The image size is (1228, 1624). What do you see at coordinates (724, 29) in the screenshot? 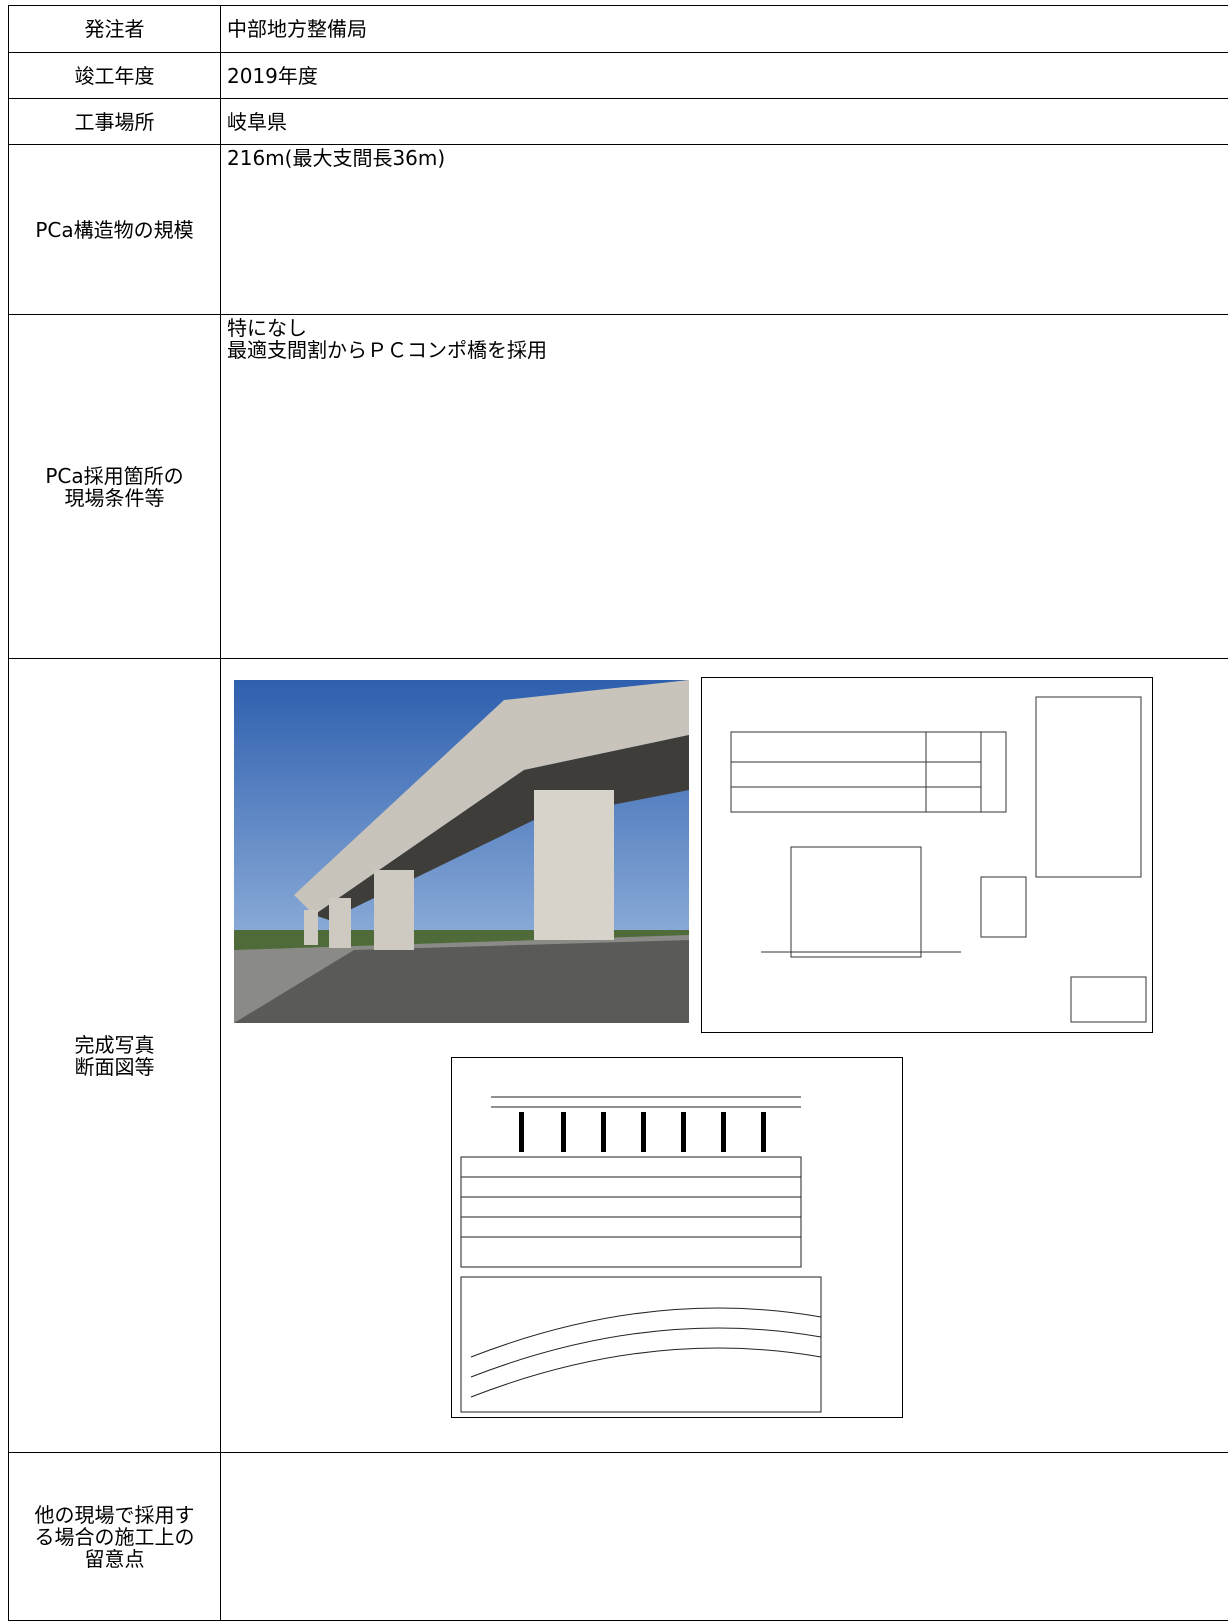
I see `row-value: 中部地方整備局` at bounding box center [724, 29].